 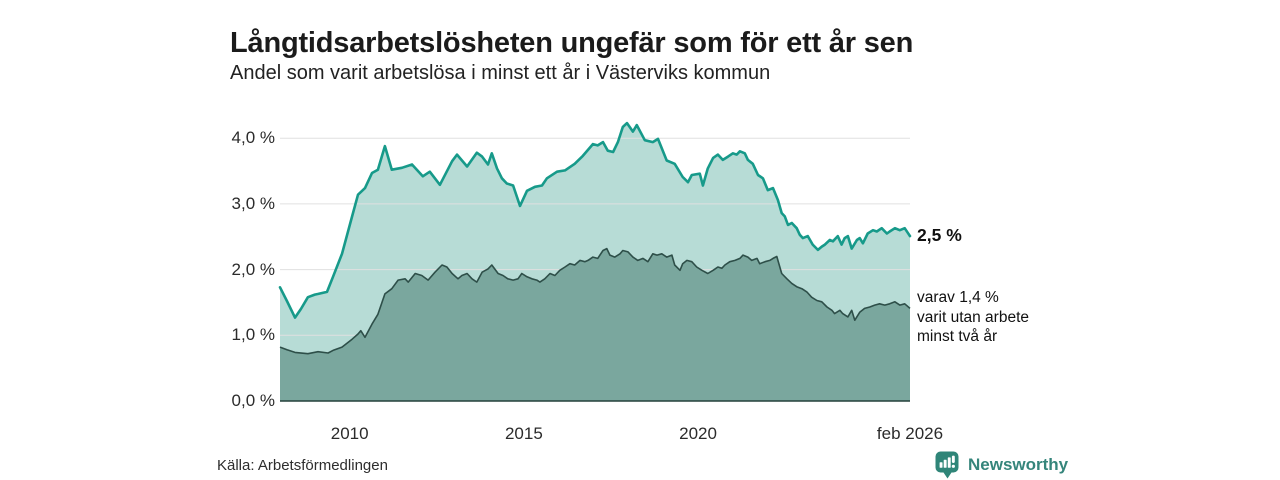 What do you see at coordinates (253, 203) in the screenshot?
I see `y-tick-label: 3,0 %` at bounding box center [253, 203].